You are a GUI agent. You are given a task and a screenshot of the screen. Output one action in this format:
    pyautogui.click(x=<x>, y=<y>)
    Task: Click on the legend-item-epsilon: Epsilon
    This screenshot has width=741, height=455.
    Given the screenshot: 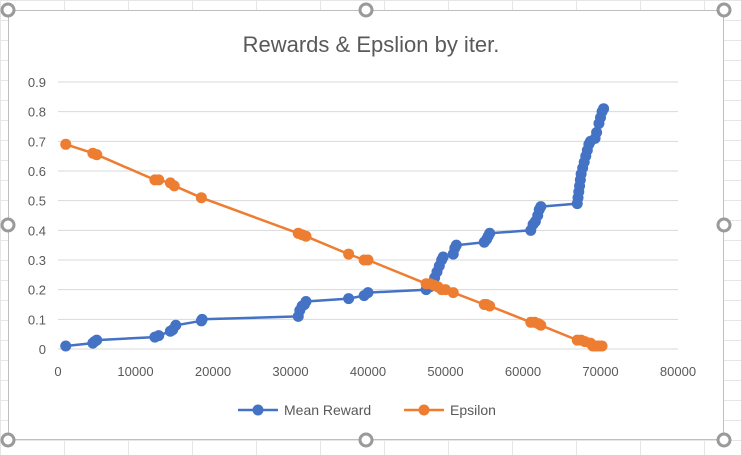 What is the action you would take?
    pyautogui.click(x=450, y=410)
    